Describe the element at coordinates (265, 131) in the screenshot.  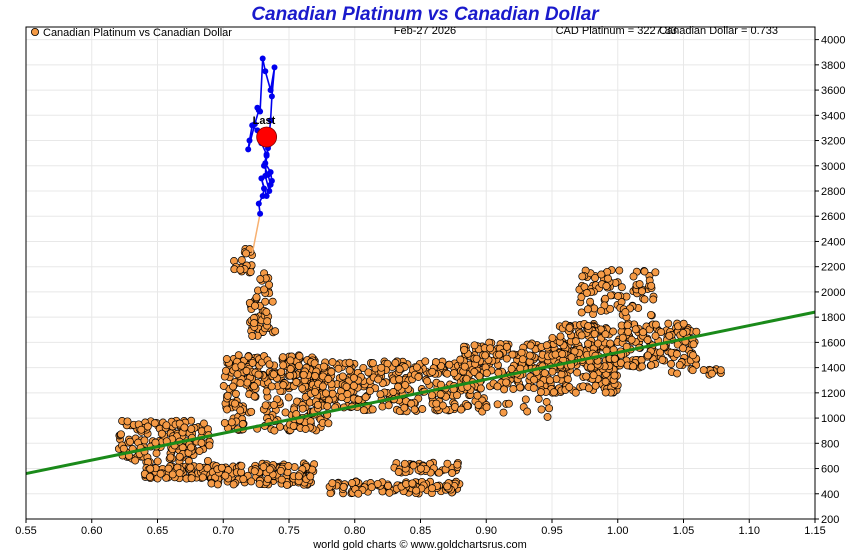
I see `last-point-layer: Last` at that location.